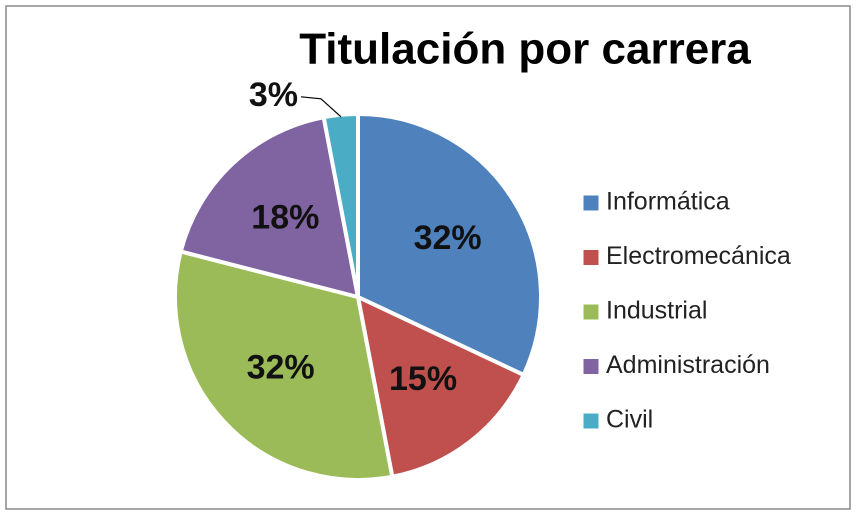 The width and height of the screenshot is (857, 515). I want to click on legend-text: Civil, so click(629, 420).